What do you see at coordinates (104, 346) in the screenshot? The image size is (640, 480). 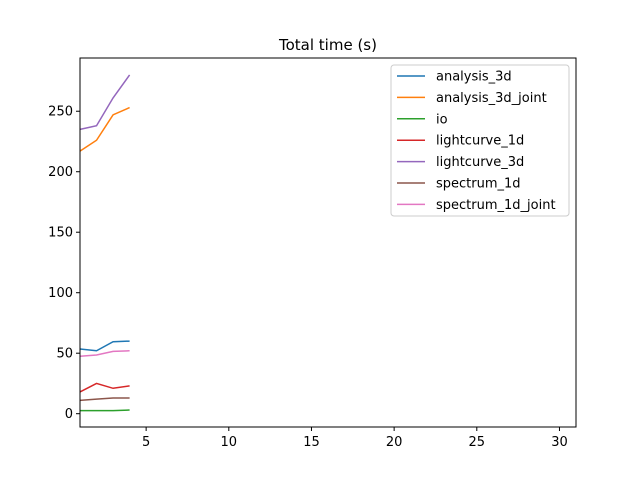 I see `series-line-analysis_3d` at bounding box center [104, 346].